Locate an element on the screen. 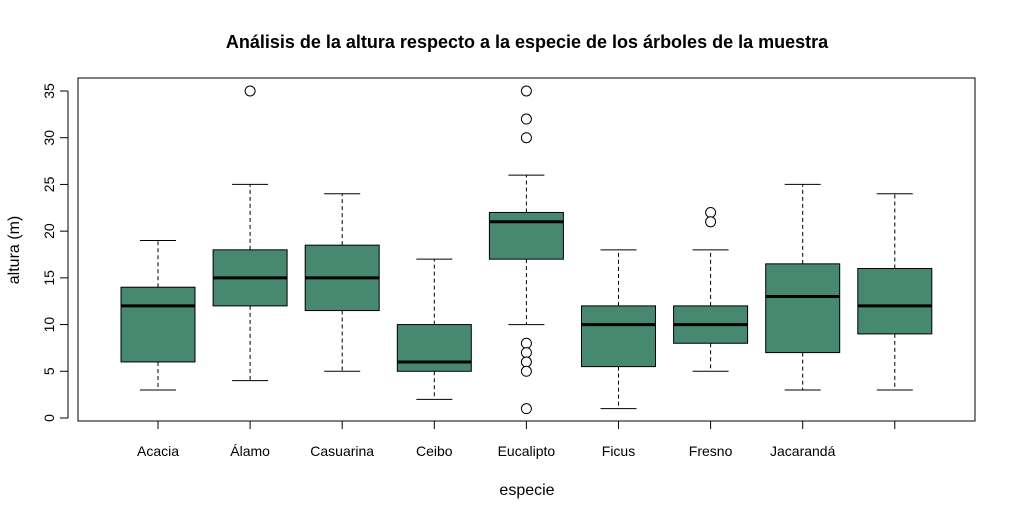  box-Álamo is located at coordinates (250, 233).